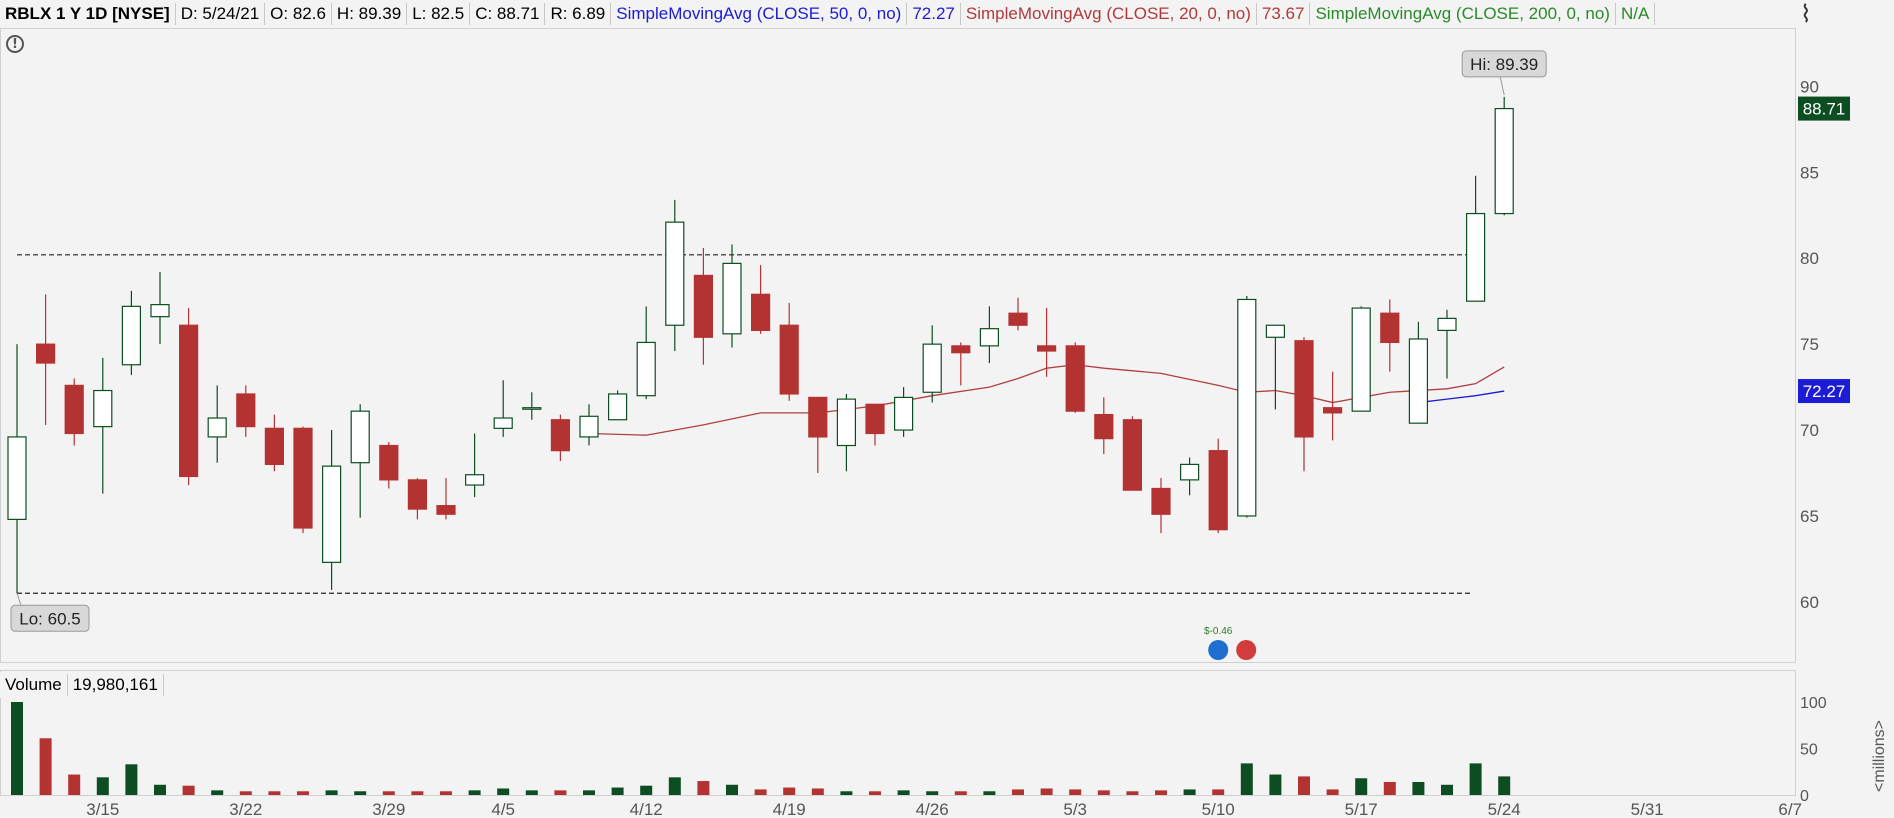 The width and height of the screenshot is (1894, 818). Describe the element at coordinates (1463, 14) in the screenshot. I see `sma200-label: SimpleMovingAvg (CLOSE, 200, 0, no)` at that location.